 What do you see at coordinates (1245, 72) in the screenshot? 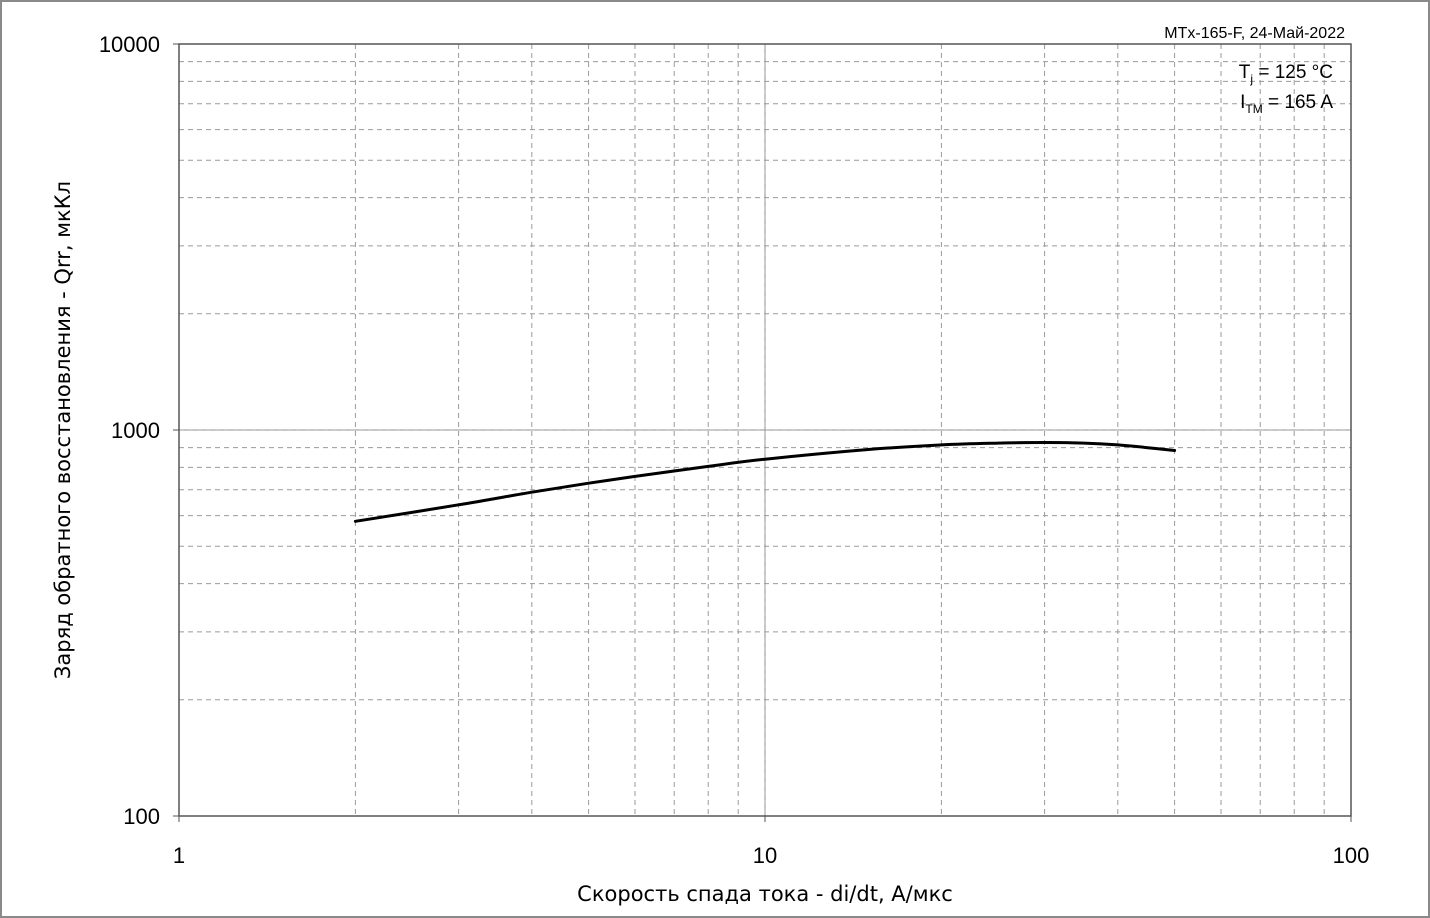
I see `tj-symbol: T` at bounding box center [1245, 72].